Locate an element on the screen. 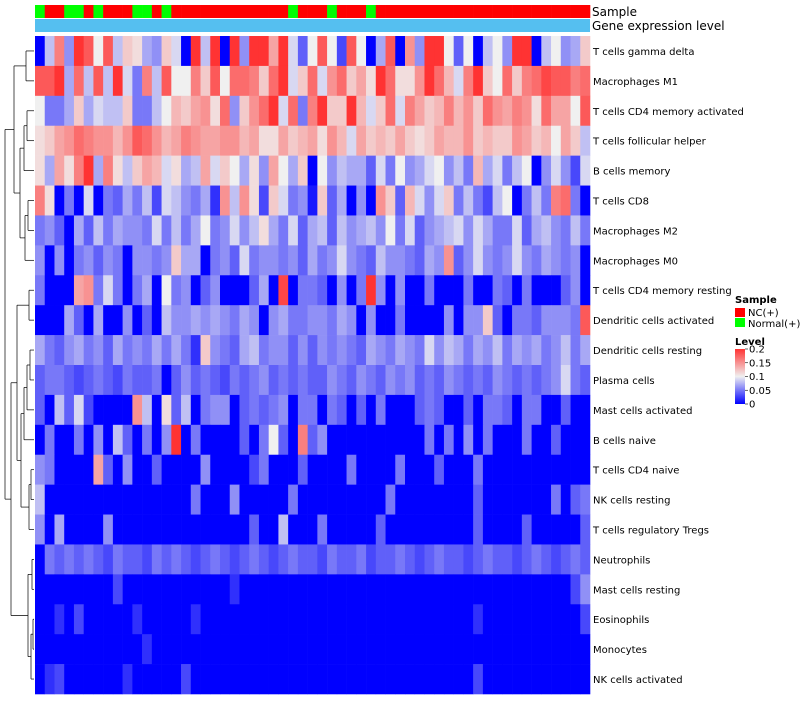 The width and height of the screenshot is (800, 704). track-label-gene-expression-level: Gene expression level is located at coordinates (658, 26).